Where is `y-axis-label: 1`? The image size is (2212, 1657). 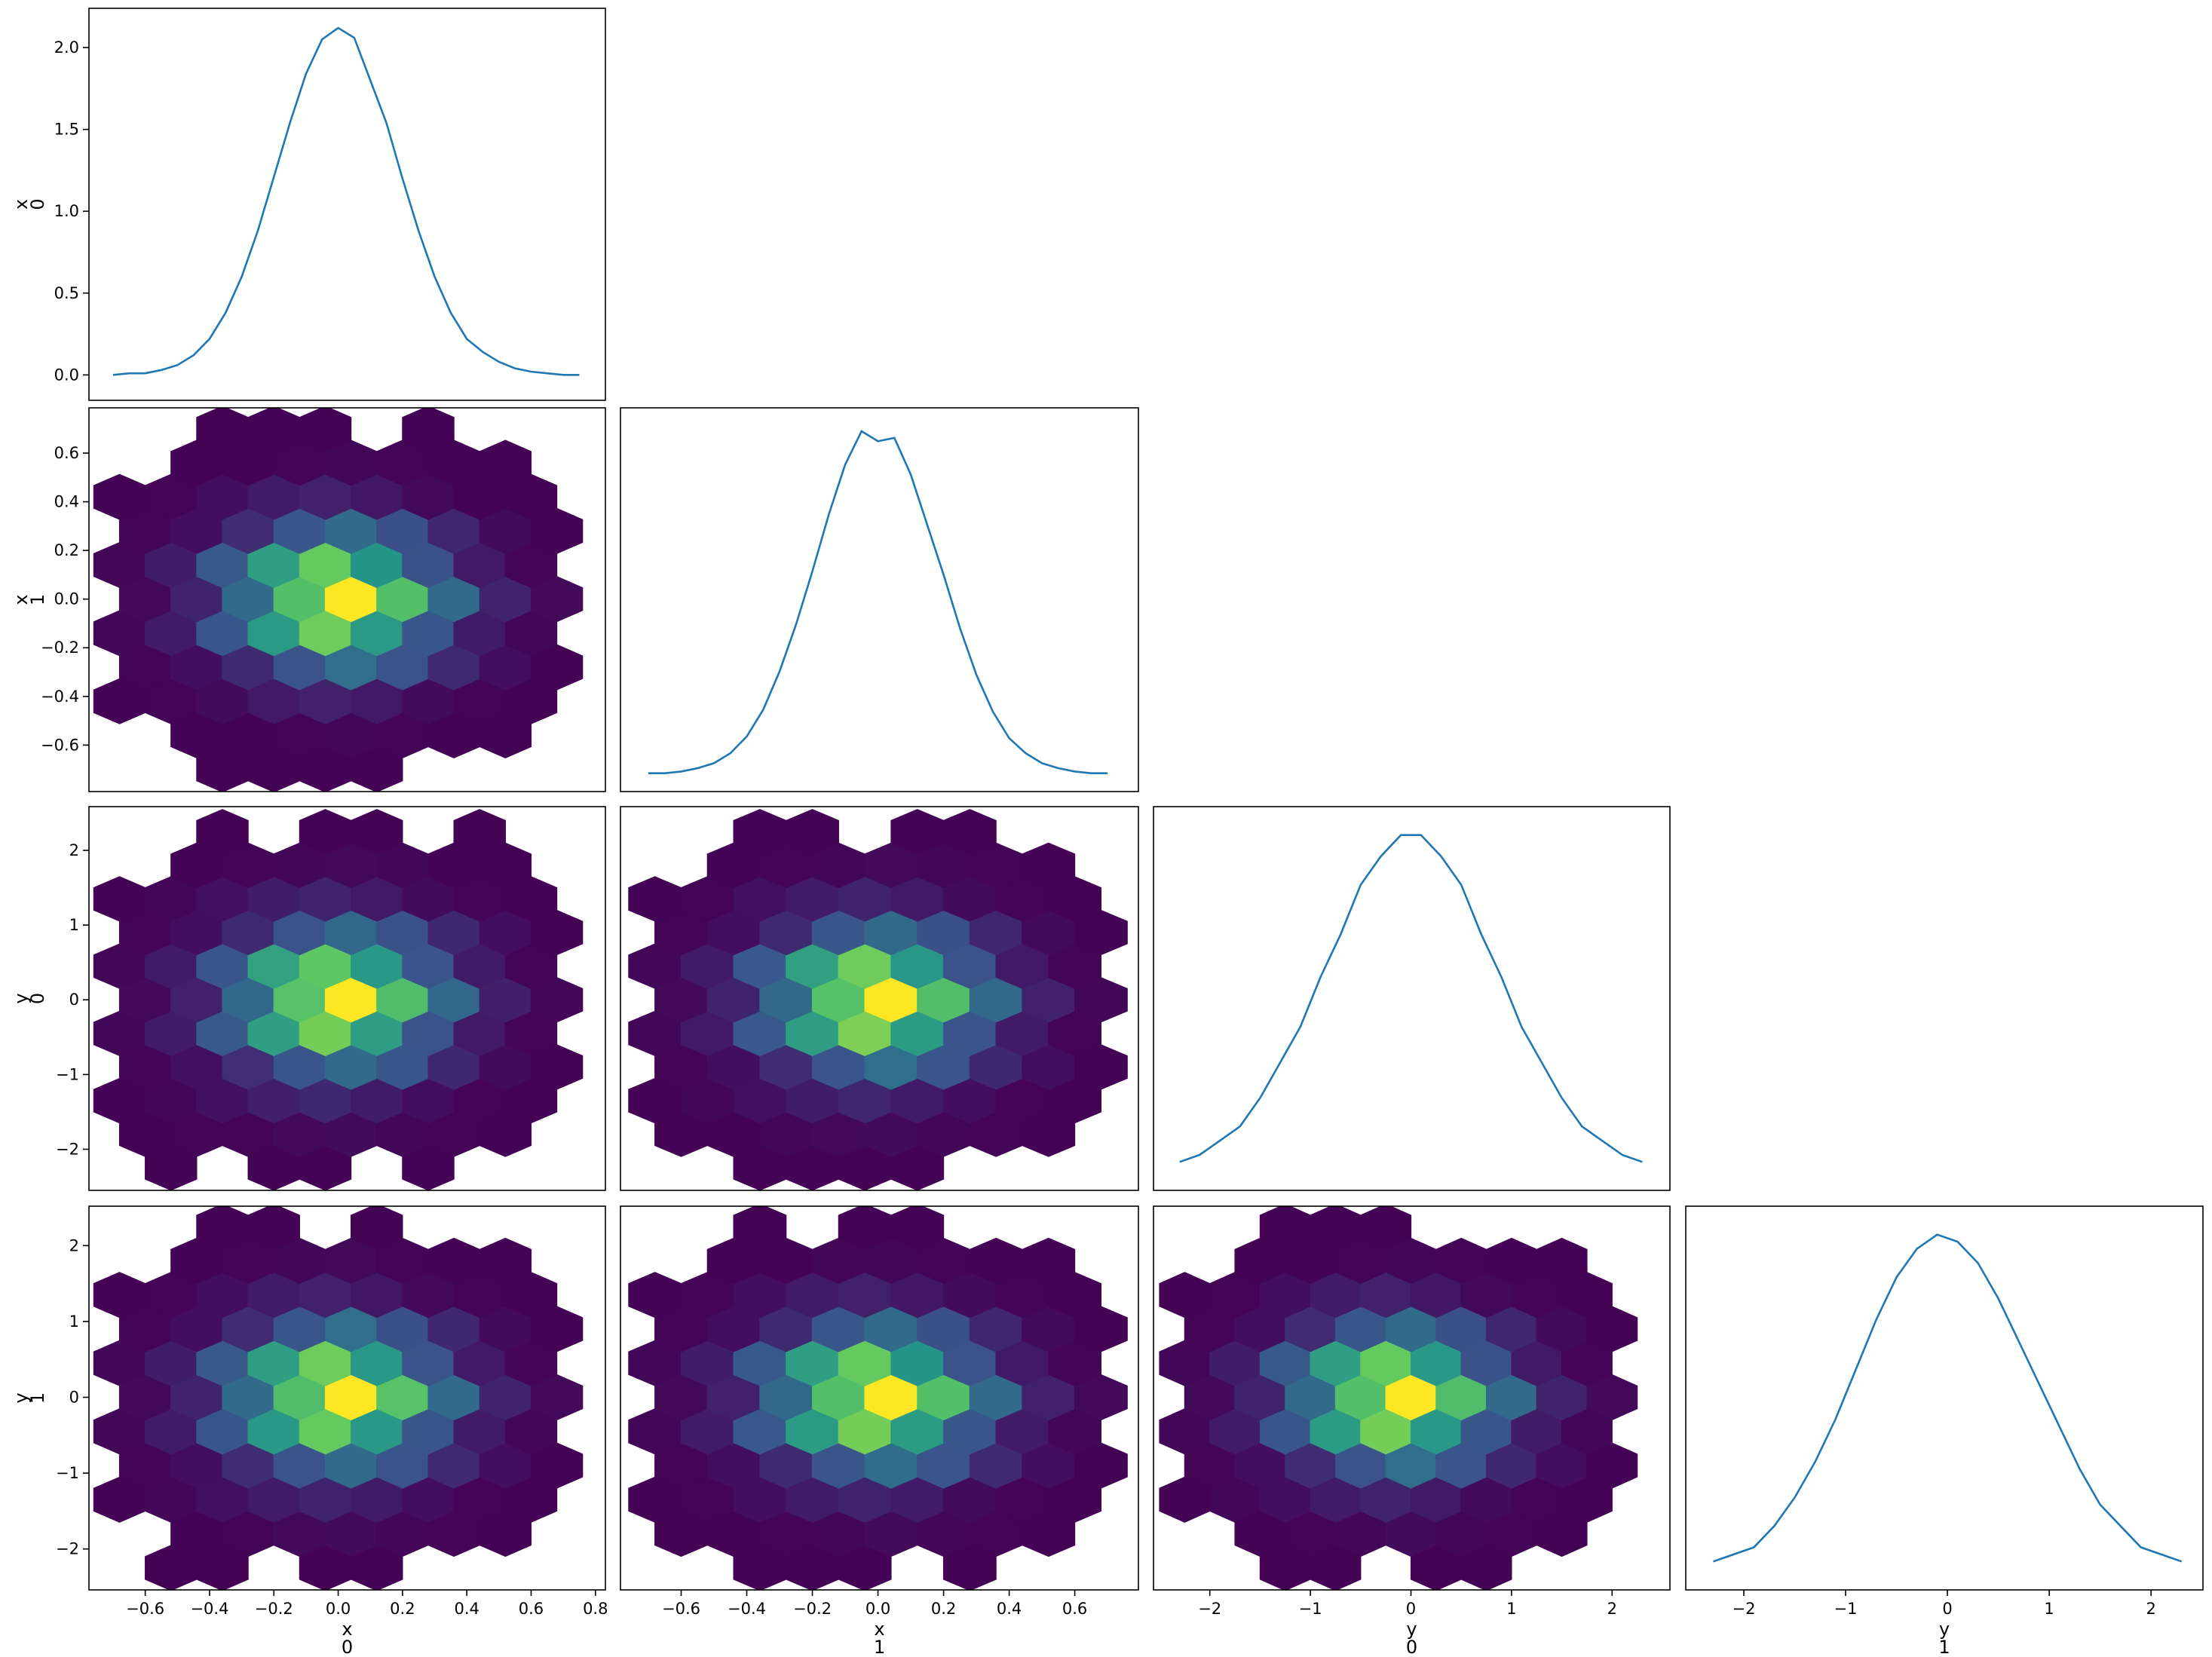 y-axis-label: 1 is located at coordinates (37, 1398).